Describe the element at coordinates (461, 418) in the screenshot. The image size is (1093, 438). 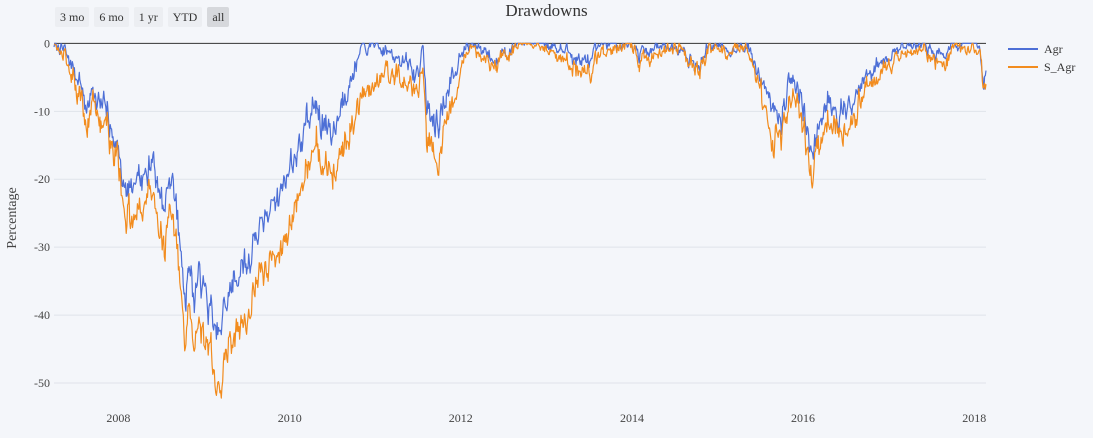
I see `x-tick-label: 2012` at that location.